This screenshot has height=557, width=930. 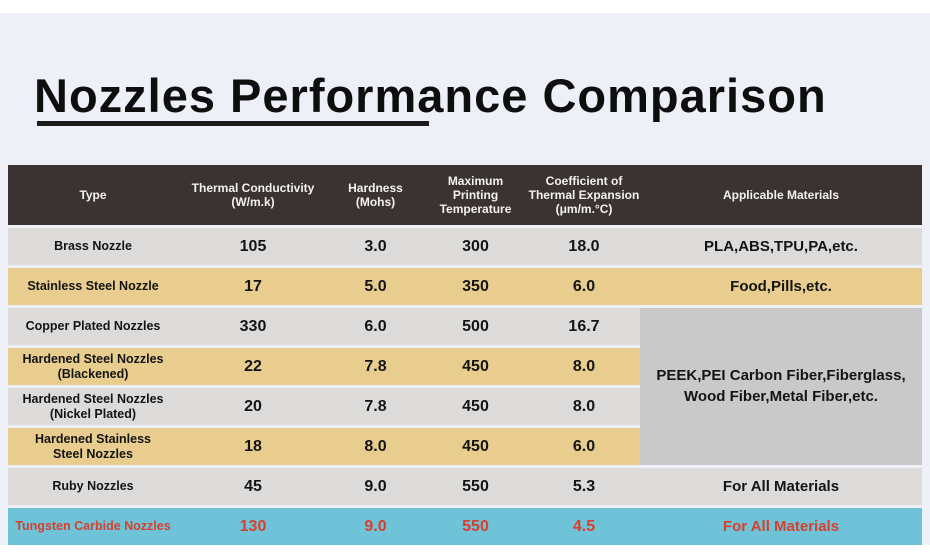 What do you see at coordinates (253, 406) in the screenshot?
I see `table-cell-conductivity: 20` at bounding box center [253, 406].